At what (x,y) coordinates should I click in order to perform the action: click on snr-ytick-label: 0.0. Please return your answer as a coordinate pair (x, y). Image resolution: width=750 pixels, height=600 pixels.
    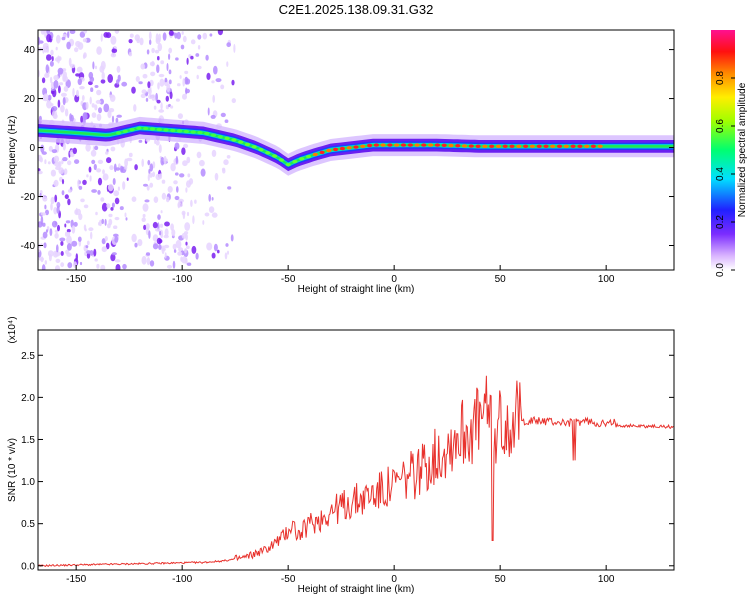
    Looking at the image, I should click on (28, 566).